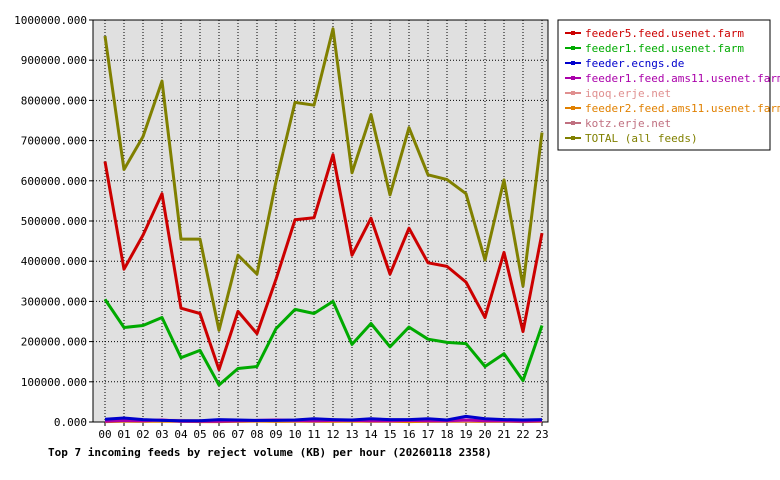 The image size is (780, 480). I want to click on x-tick-label: 11, so click(313, 434).